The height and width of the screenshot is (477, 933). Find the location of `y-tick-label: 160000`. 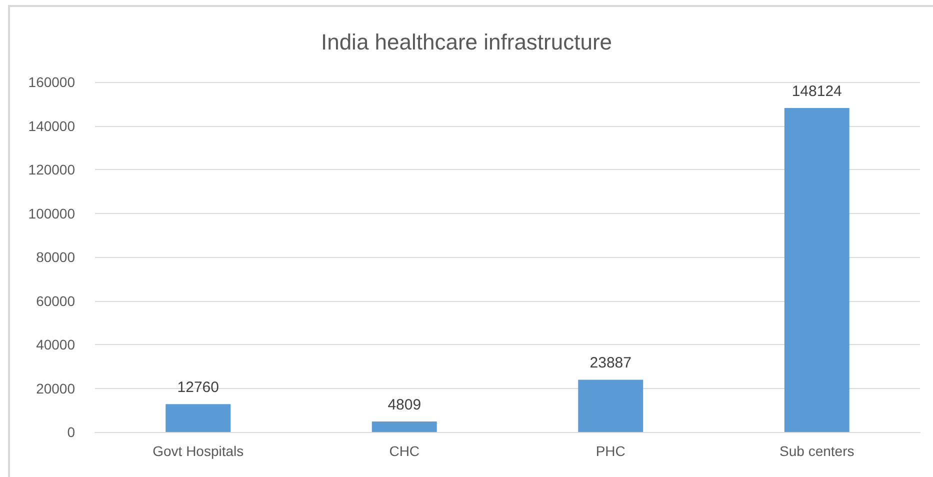

y-tick-label: 160000 is located at coordinates (52, 82).